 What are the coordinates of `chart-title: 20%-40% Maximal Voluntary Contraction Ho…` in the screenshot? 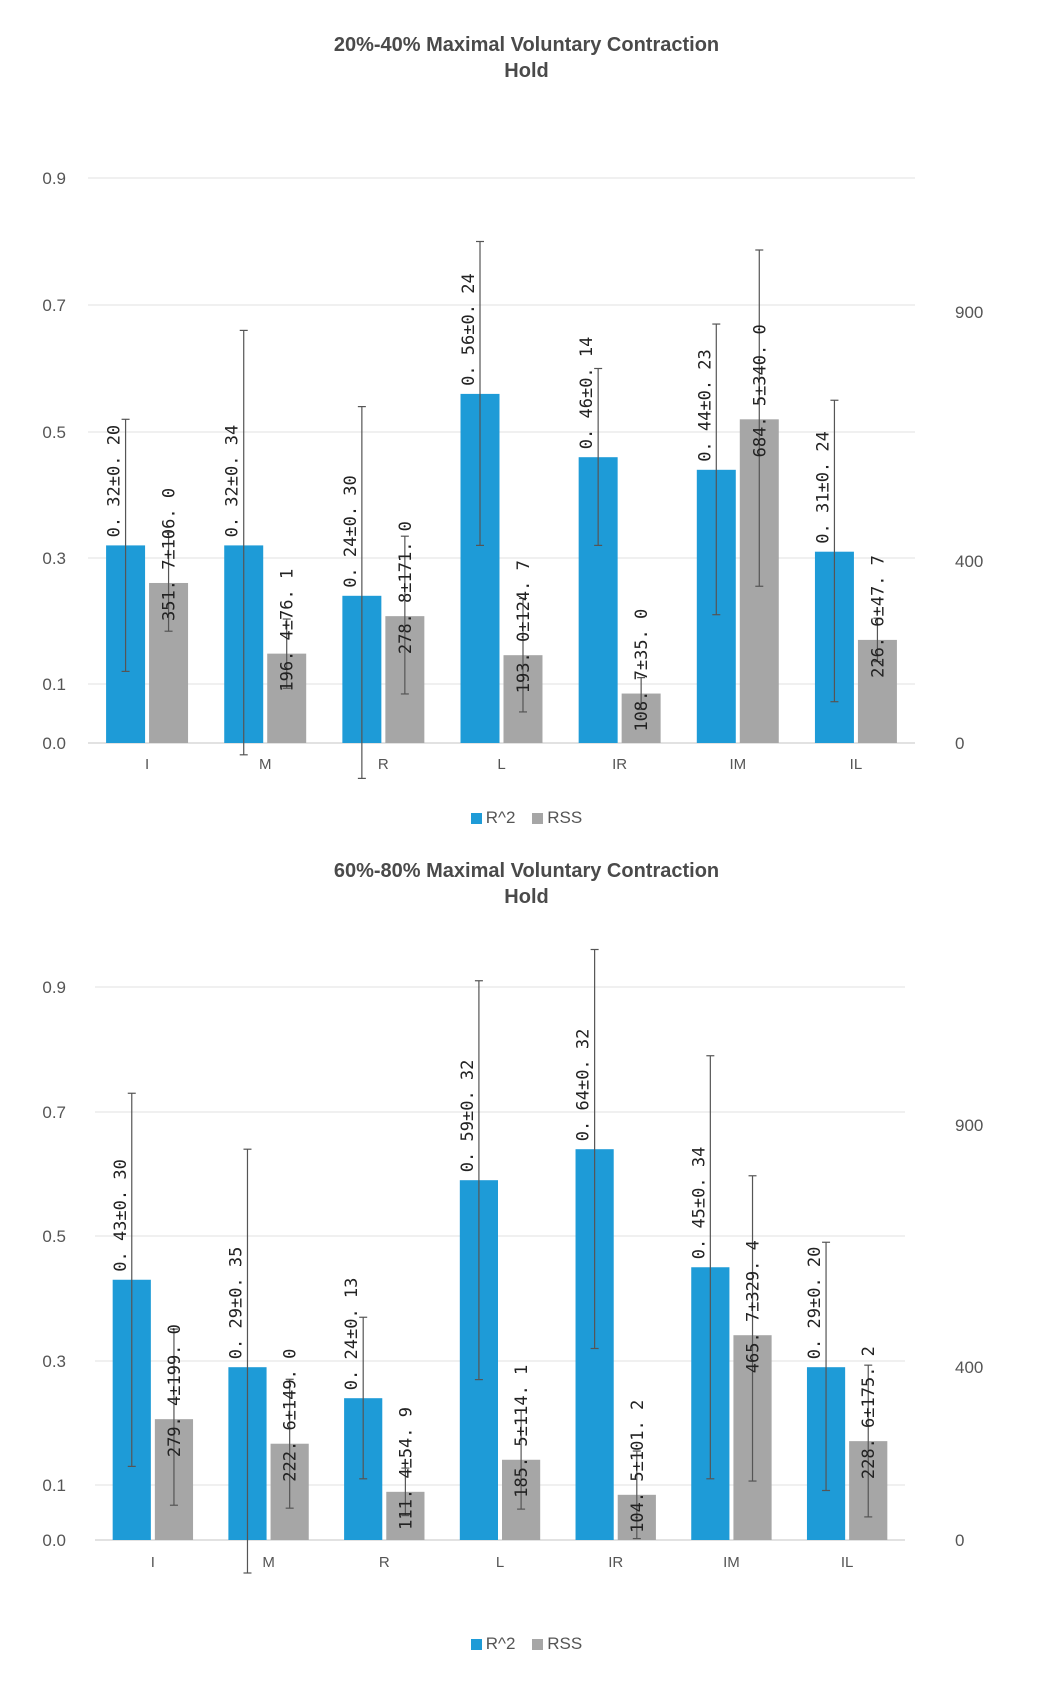 It's located at (526, 58).